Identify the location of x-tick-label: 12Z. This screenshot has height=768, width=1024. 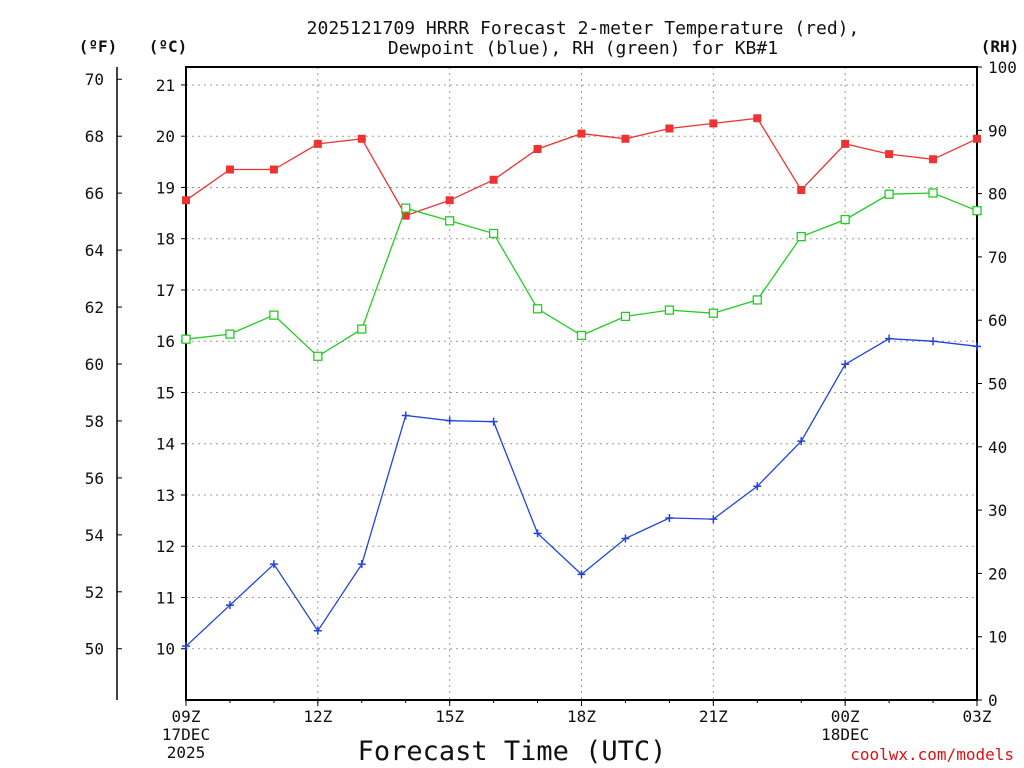
(317, 716).